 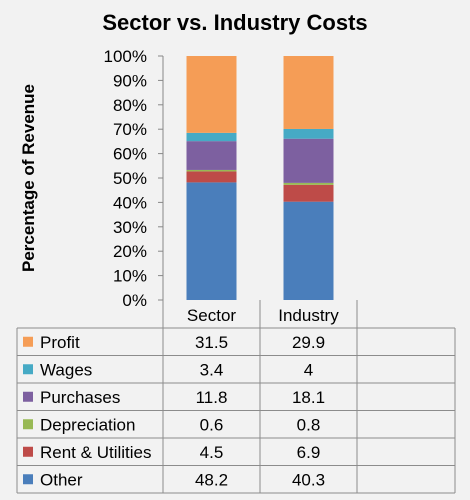 I want to click on table-value: 3.4, so click(x=212, y=369).